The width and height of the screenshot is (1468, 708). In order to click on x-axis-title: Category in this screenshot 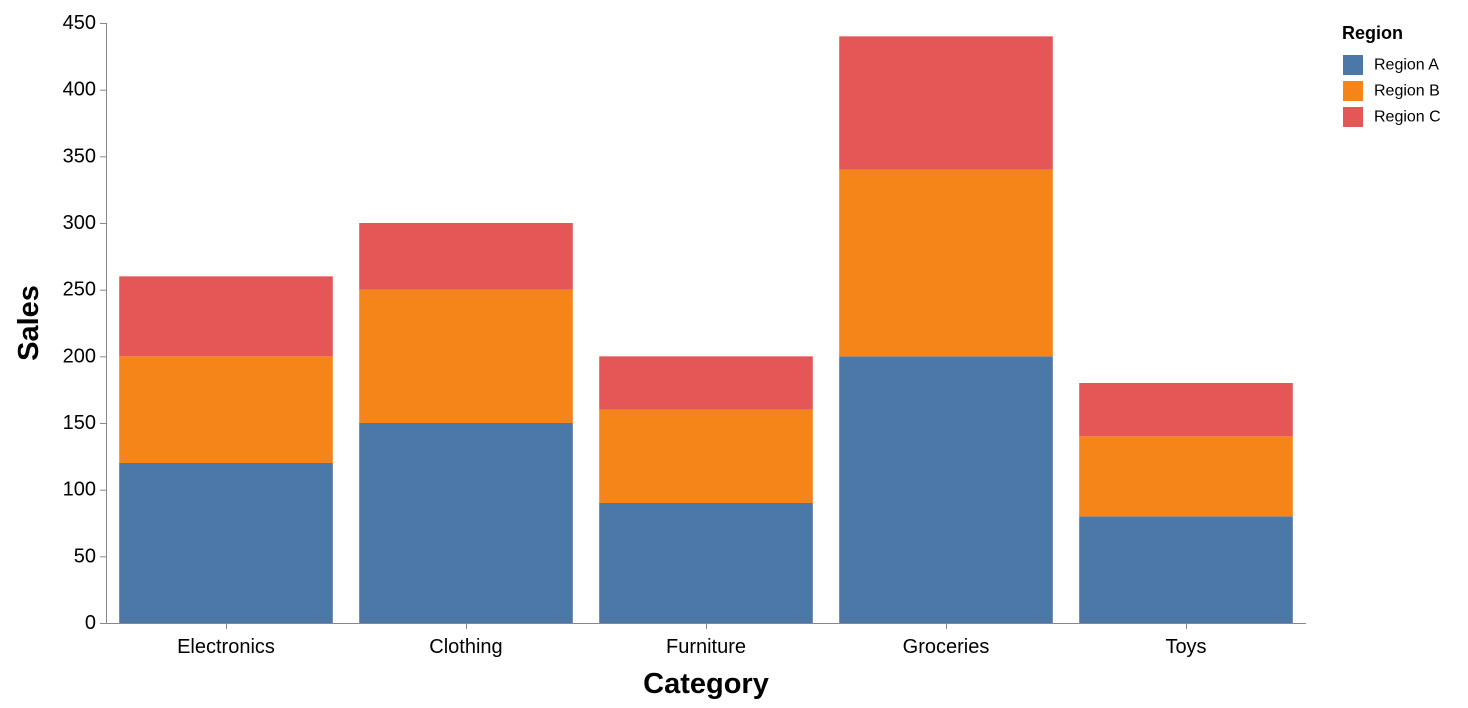, I will do `click(706, 684)`.